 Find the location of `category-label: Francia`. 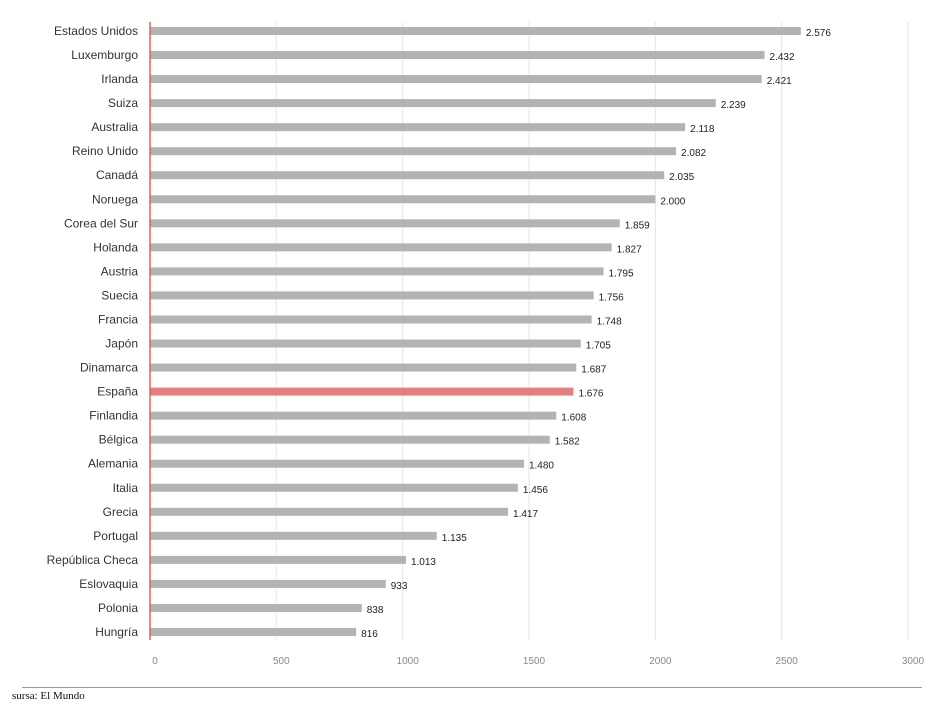

category-label: Francia is located at coordinates (118, 319).